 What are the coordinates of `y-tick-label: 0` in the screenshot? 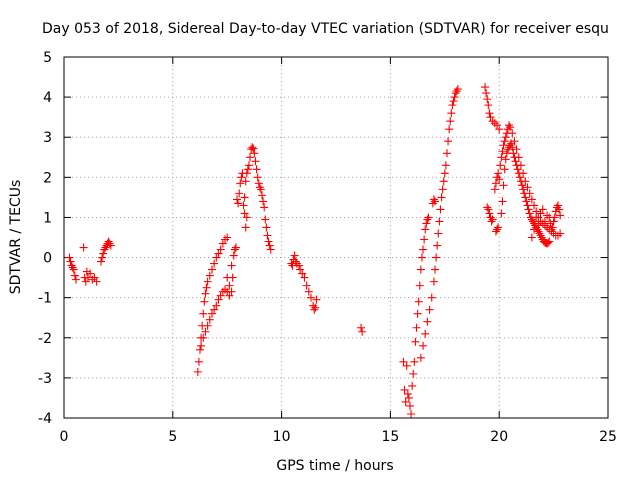 It's located at (47, 259).